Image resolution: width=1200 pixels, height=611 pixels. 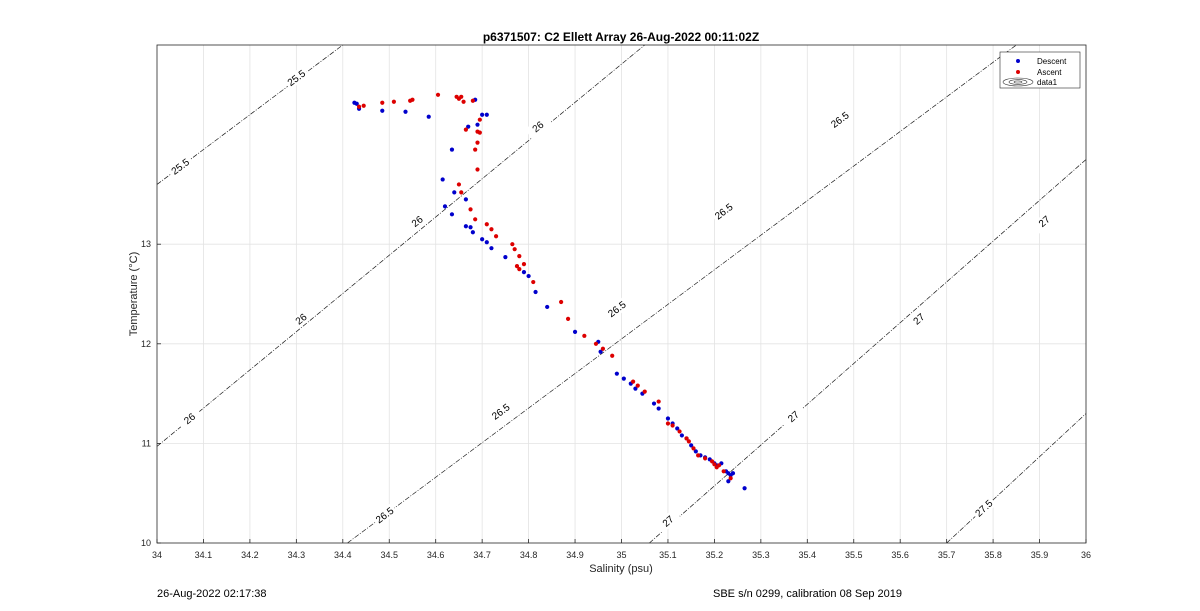 What do you see at coordinates (204, 555) in the screenshot?
I see `x-tick-label: 34.1` at bounding box center [204, 555].